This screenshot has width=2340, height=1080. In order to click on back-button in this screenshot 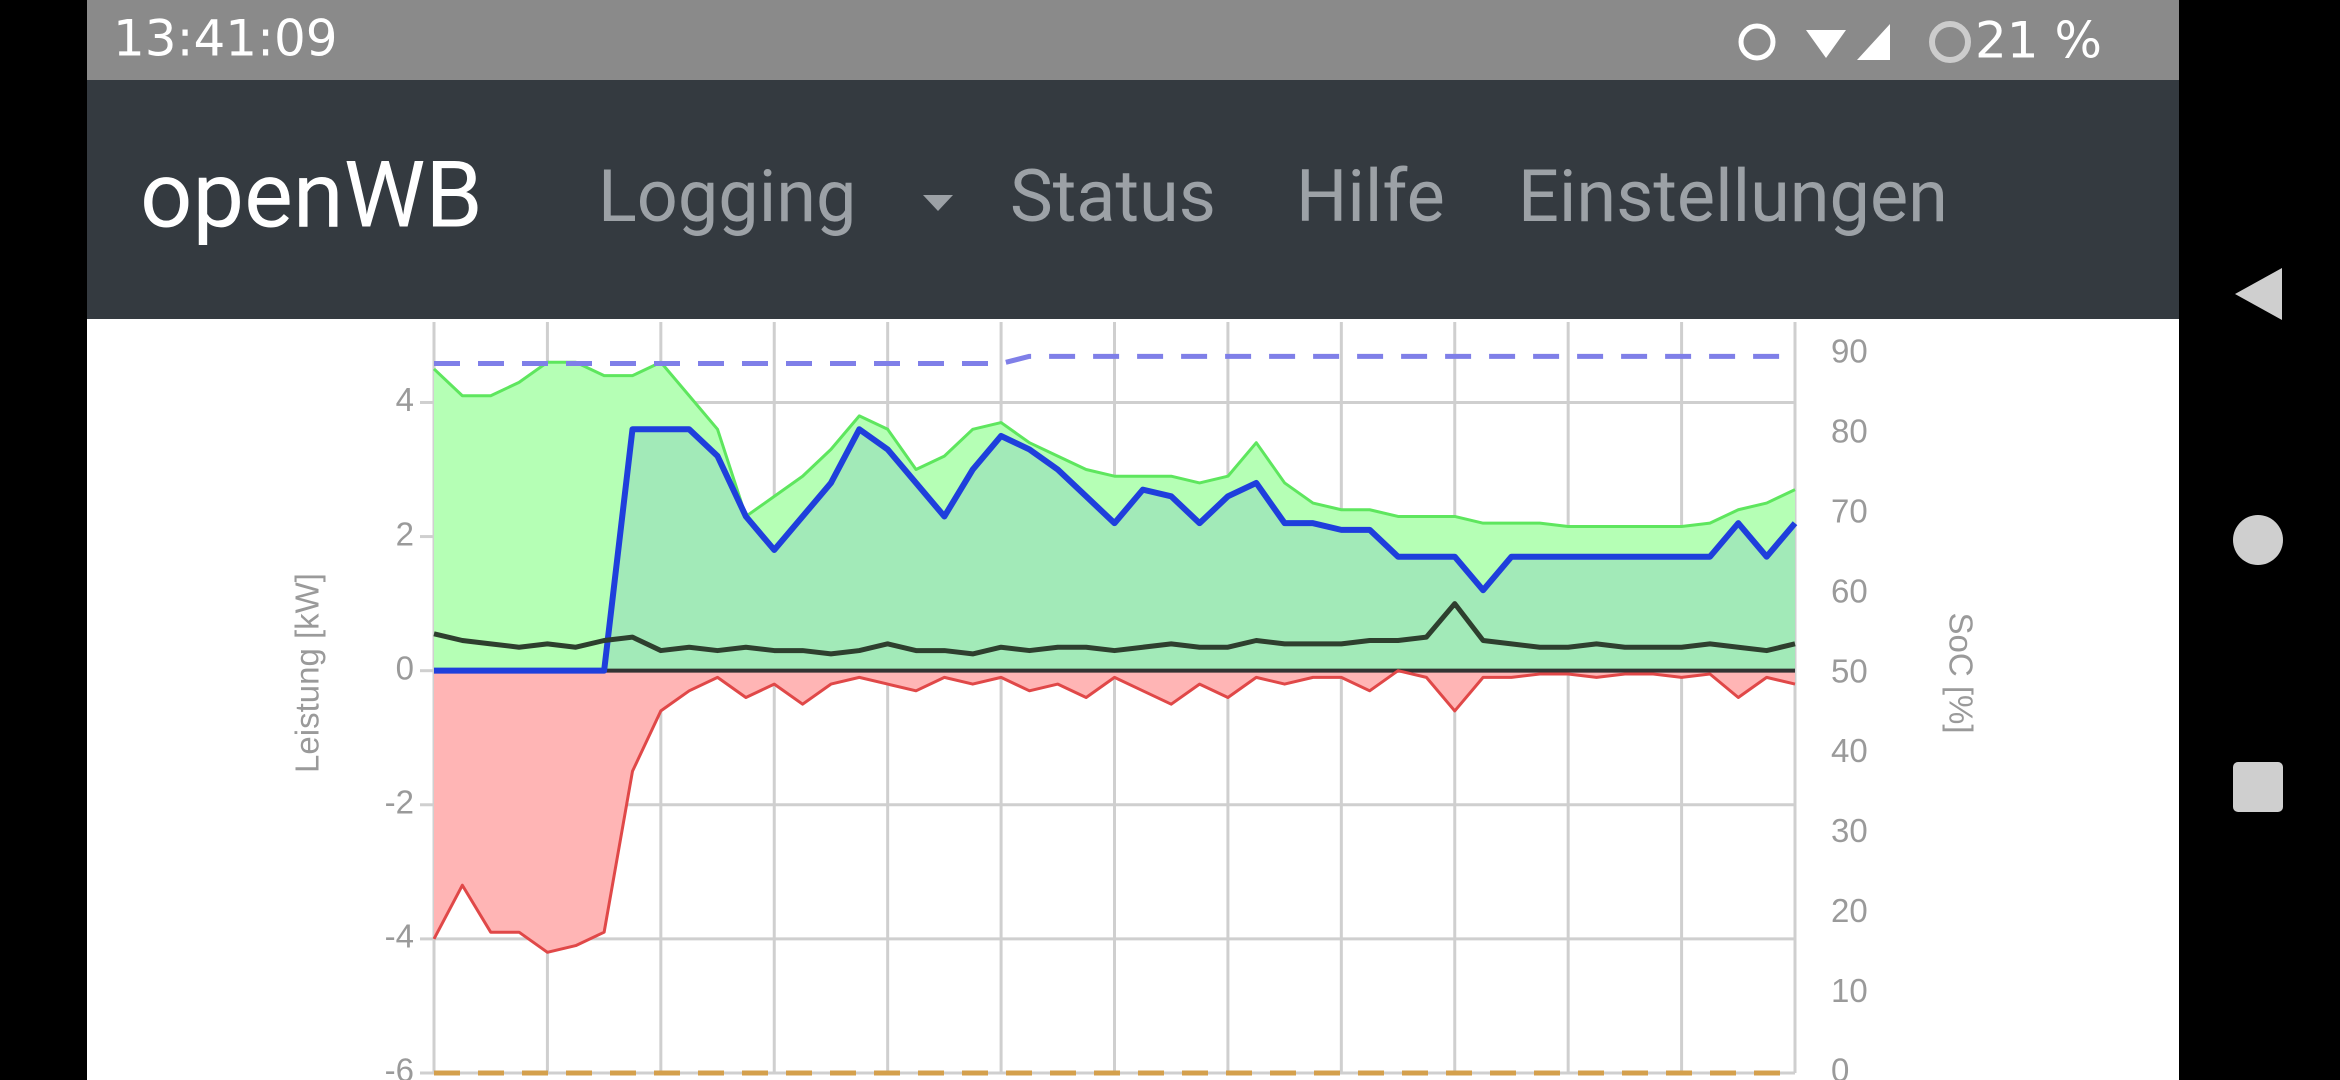, I will do `click(2258, 294)`.